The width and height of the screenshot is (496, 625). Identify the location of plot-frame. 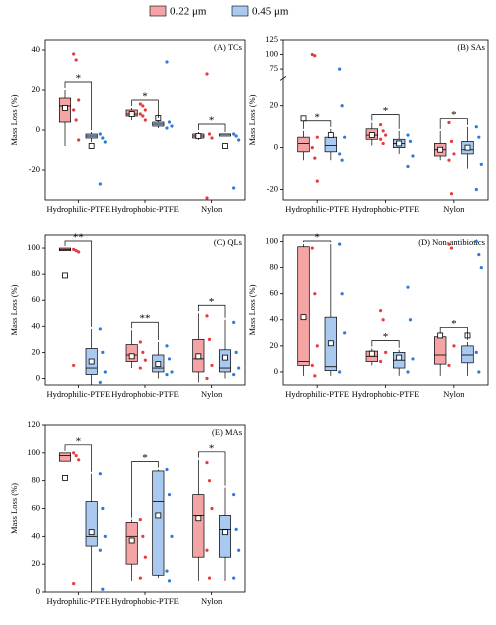
(145, 310).